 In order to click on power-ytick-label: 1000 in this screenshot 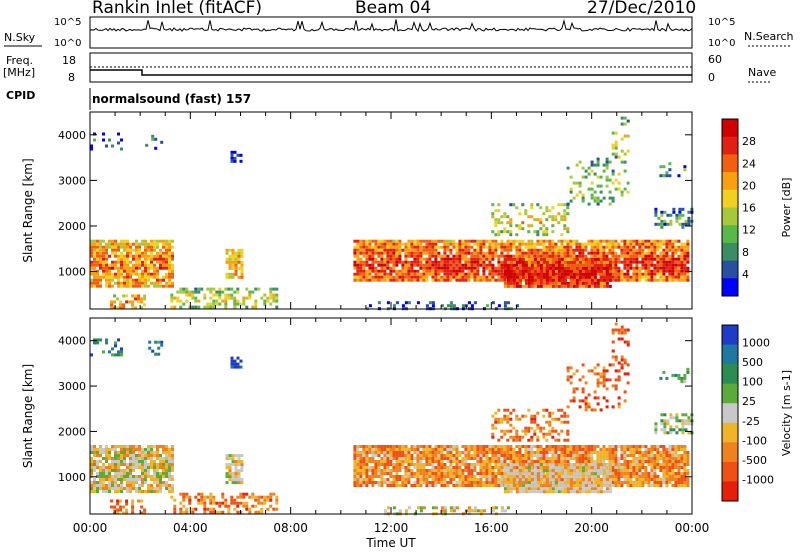, I will do `click(72, 272)`.